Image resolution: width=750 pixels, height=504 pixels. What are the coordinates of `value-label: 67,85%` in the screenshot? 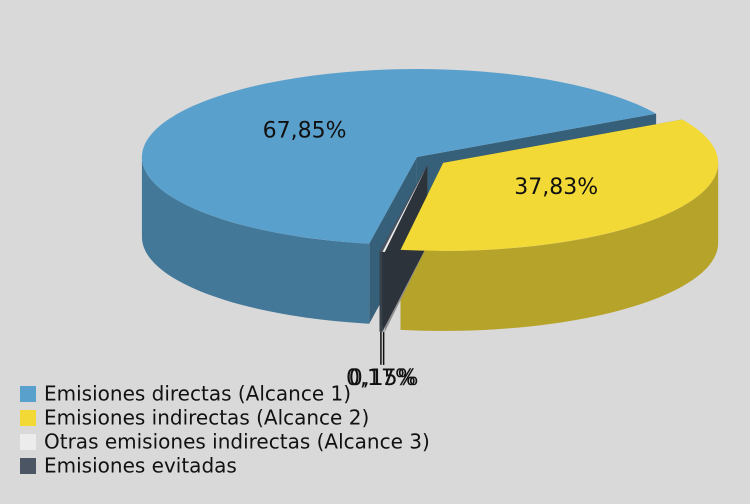 It's located at (305, 131).